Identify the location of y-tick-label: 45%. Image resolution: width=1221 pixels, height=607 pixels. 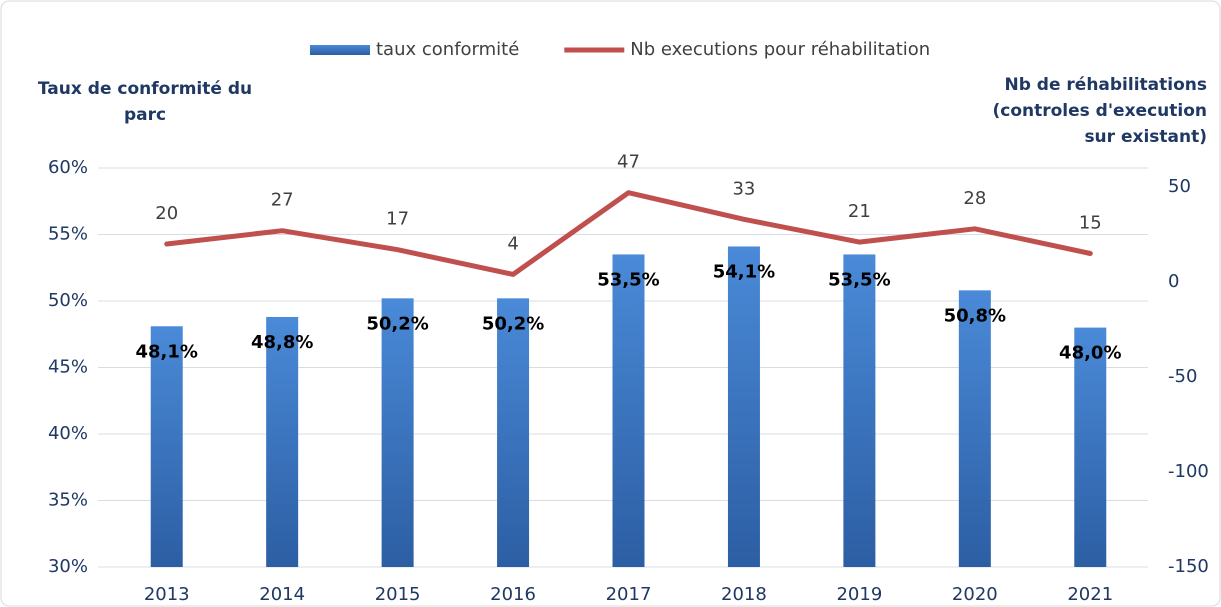
(68, 367).